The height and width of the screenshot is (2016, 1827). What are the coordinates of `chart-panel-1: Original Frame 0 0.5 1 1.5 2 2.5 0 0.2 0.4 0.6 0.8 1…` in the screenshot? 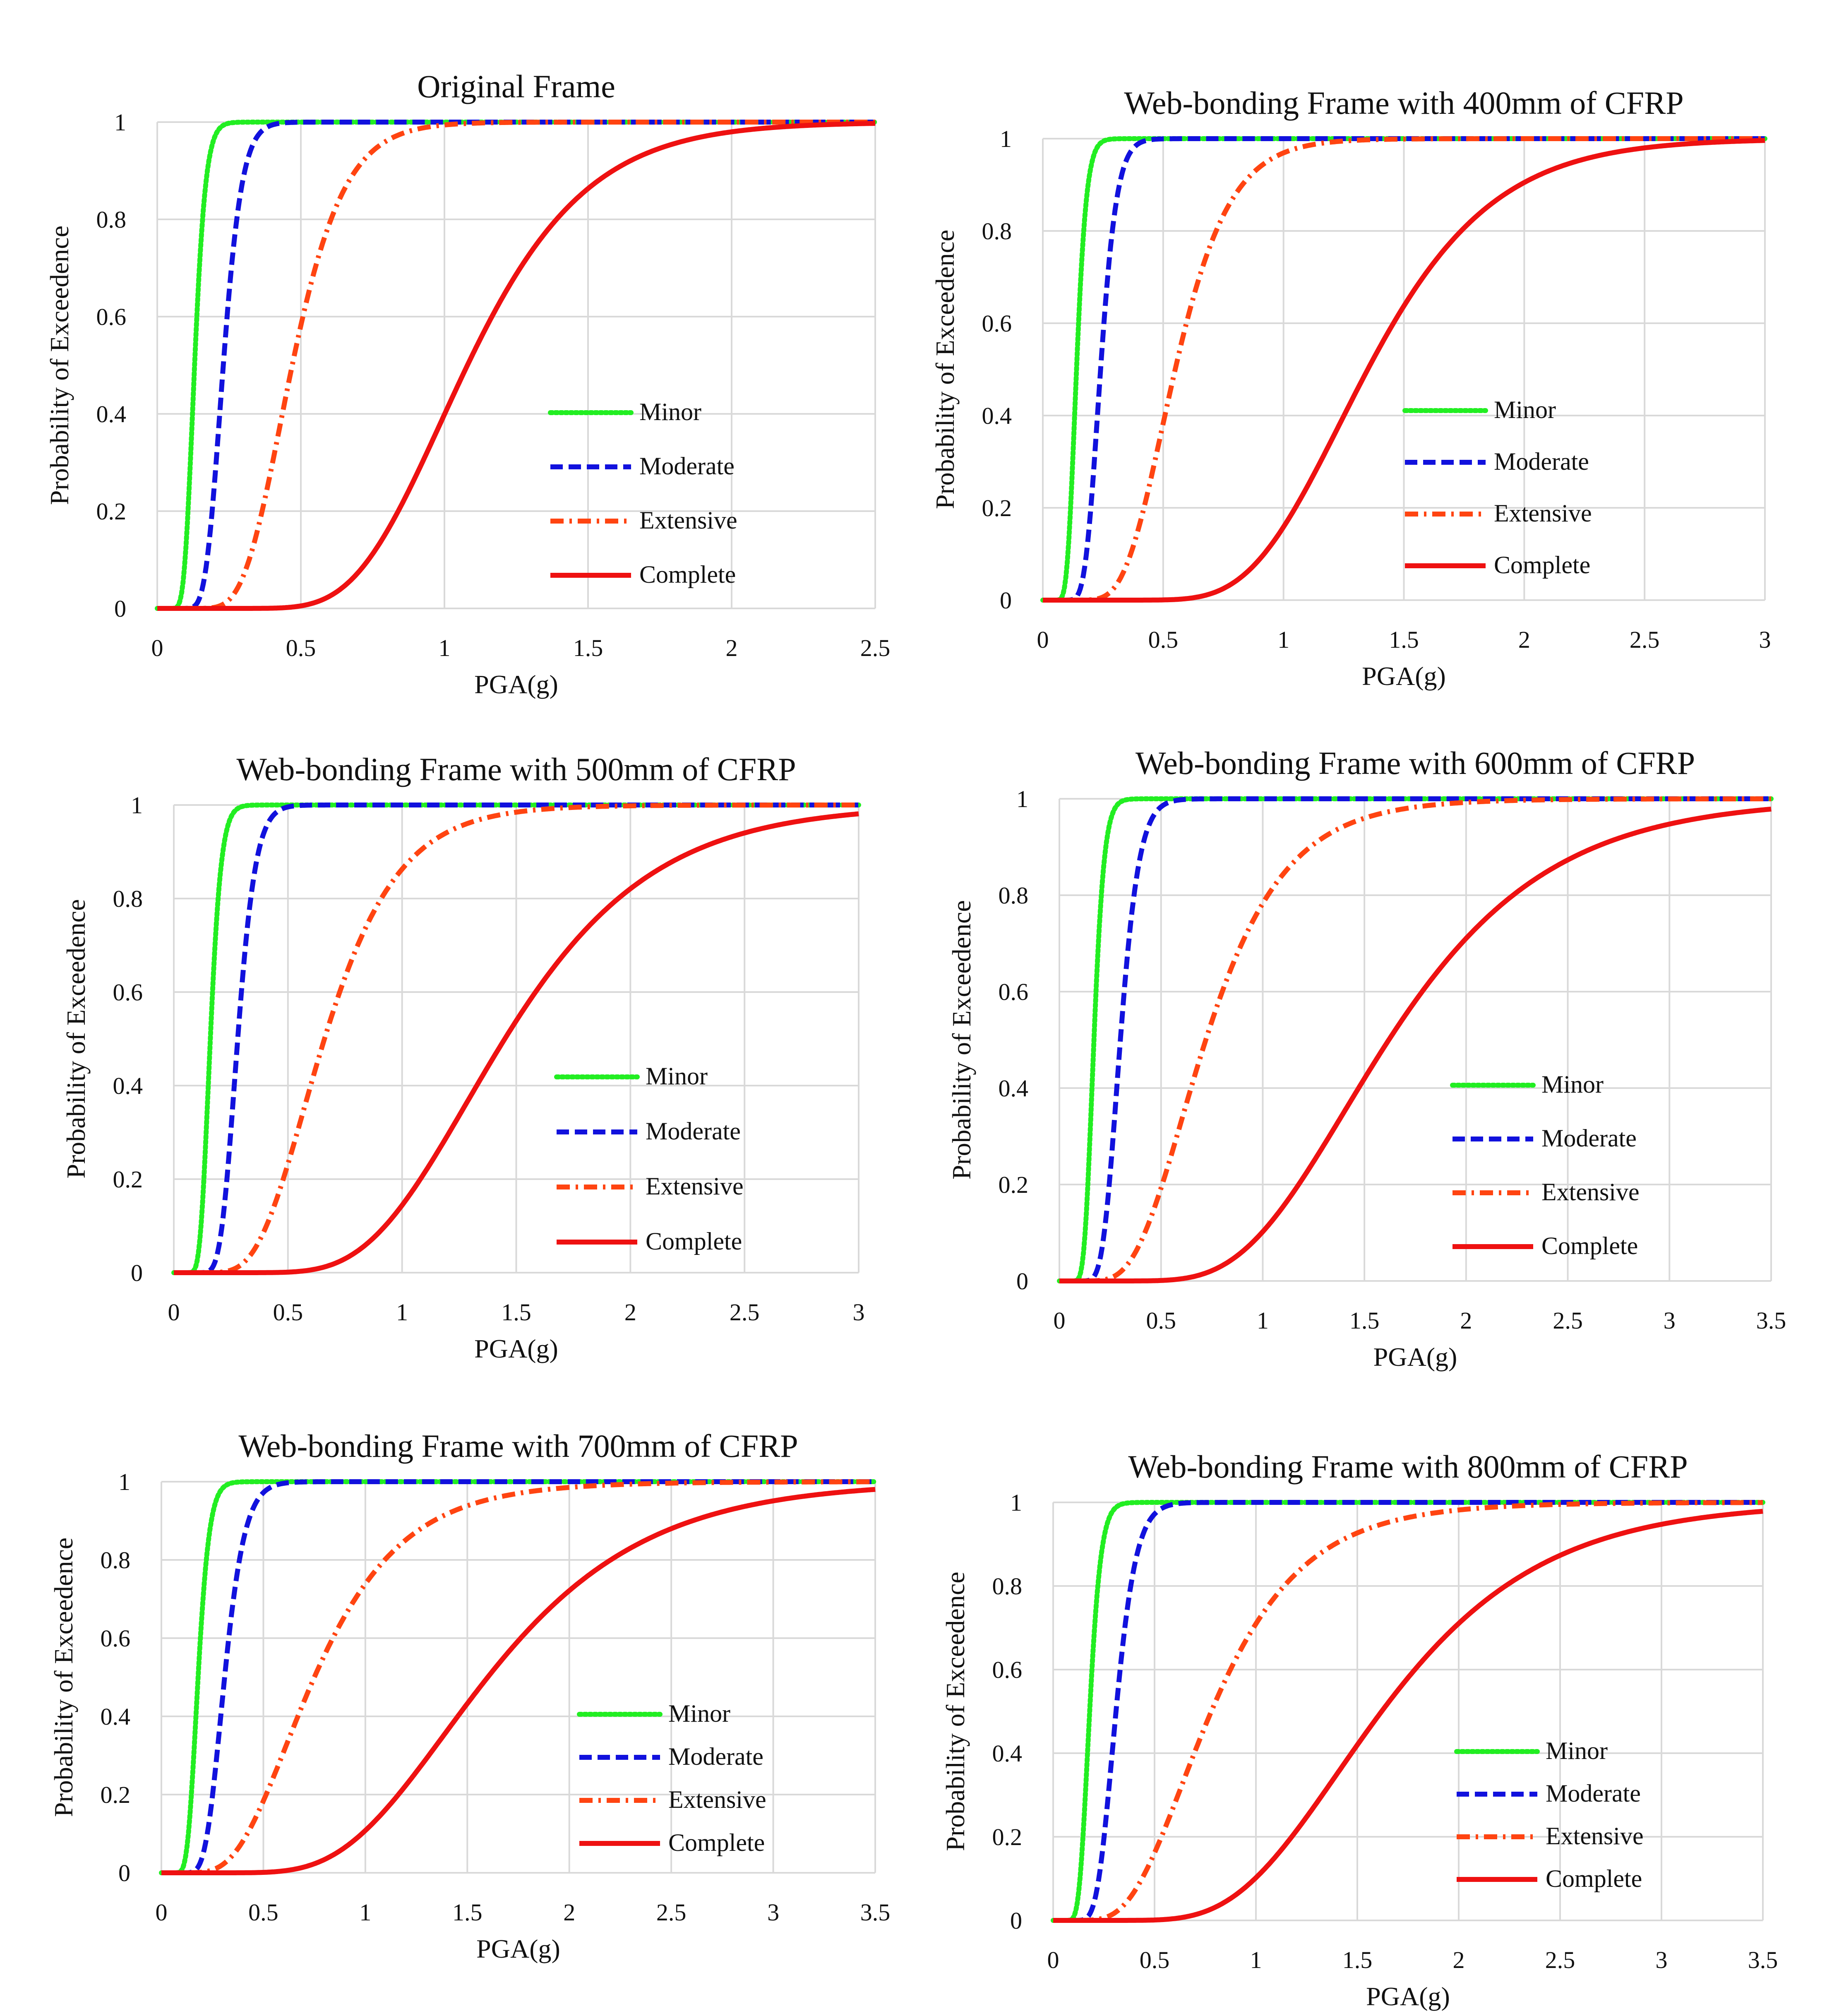 It's located at (467, 383).